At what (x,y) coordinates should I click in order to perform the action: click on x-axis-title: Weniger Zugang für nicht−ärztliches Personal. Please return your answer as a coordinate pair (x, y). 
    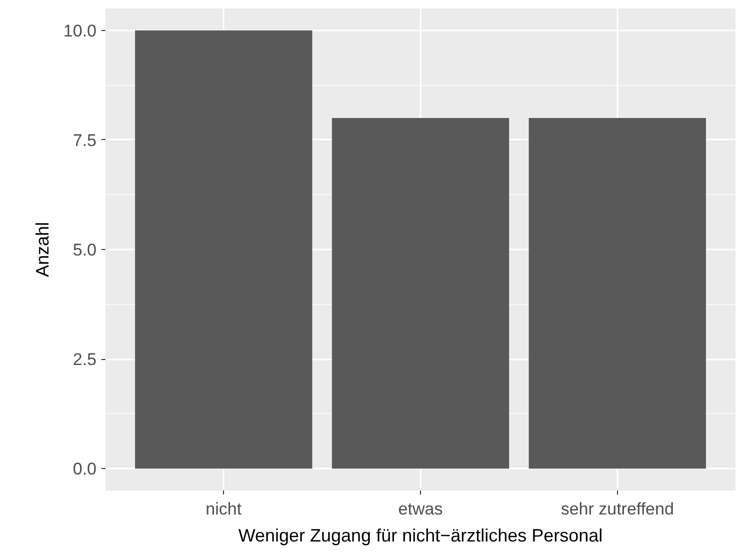
    Looking at the image, I should click on (420, 536).